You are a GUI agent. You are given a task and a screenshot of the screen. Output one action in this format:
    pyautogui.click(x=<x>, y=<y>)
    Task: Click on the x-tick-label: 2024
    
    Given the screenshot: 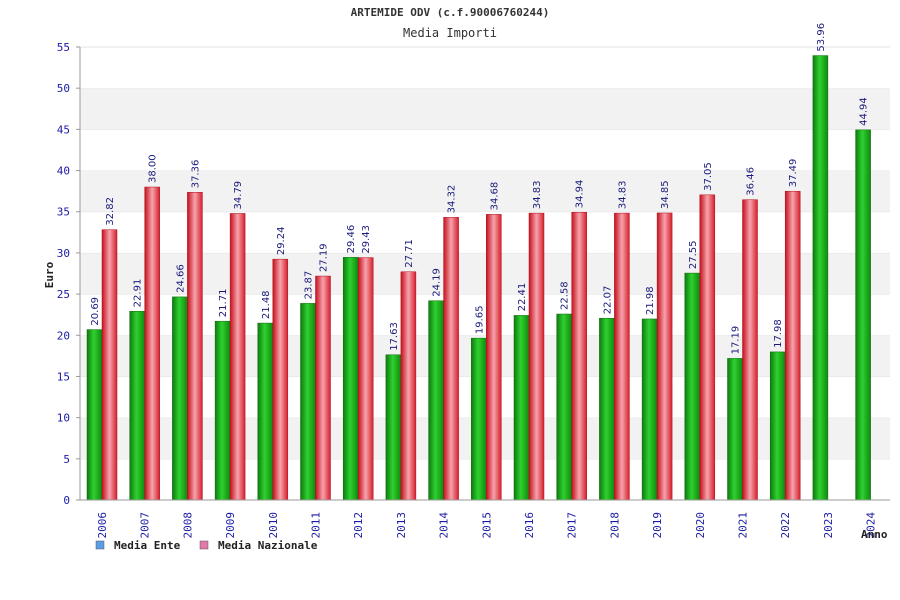 What is the action you would take?
    pyautogui.click(x=871, y=525)
    